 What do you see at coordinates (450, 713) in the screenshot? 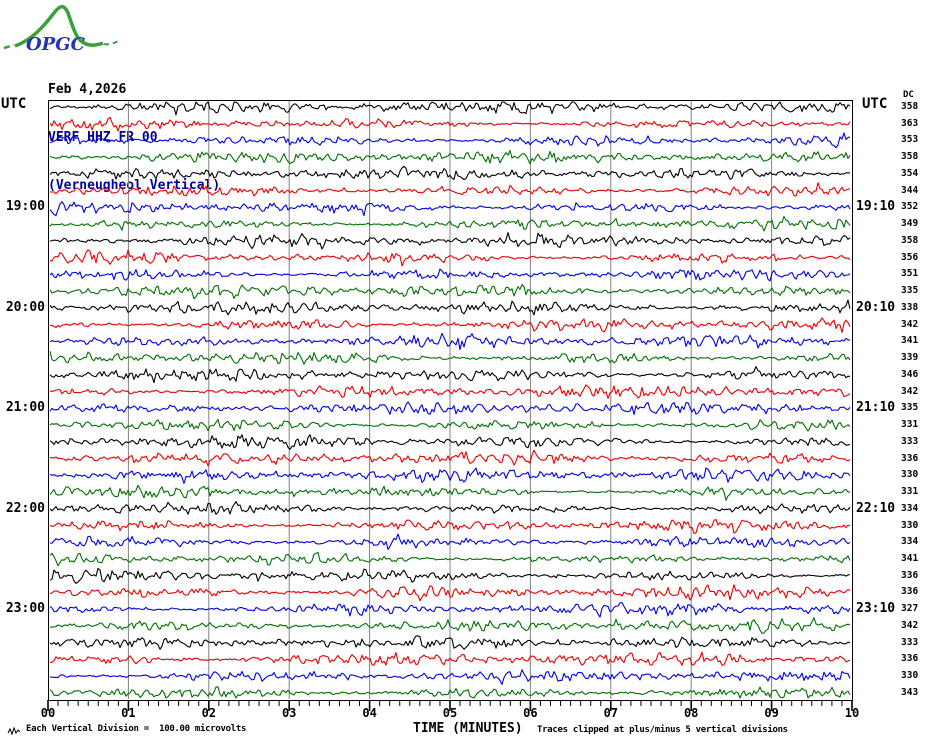
I see `x-tick-label: 05` at bounding box center [450, 713].